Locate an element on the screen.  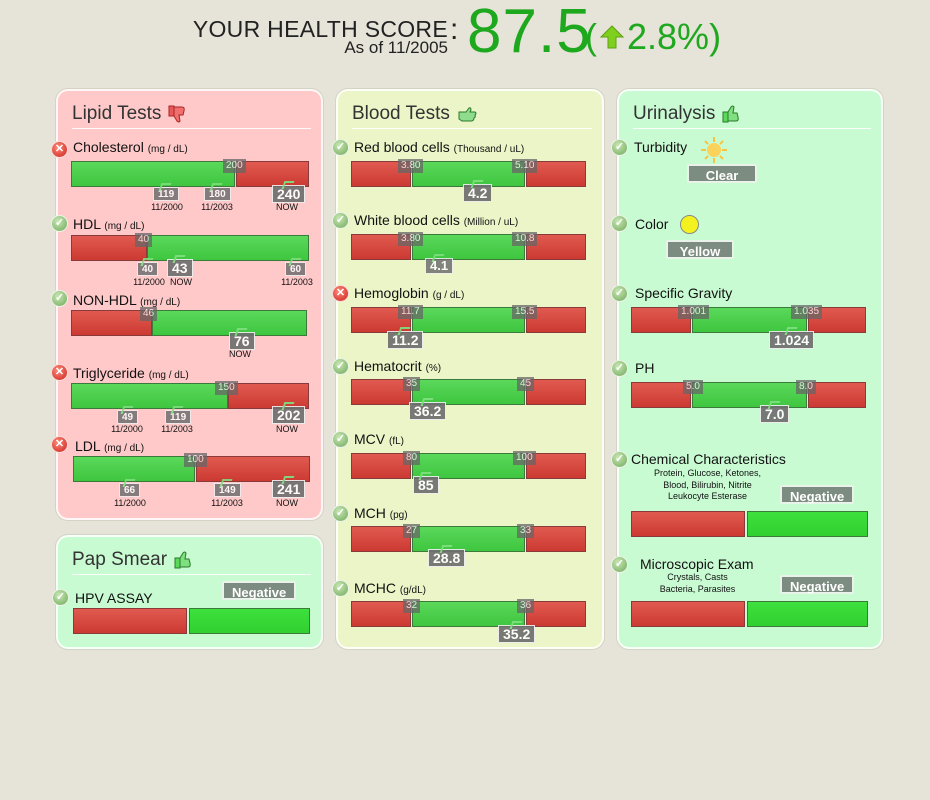
high-threshold-tick: 8.0 is located at coordinates (806, 387).